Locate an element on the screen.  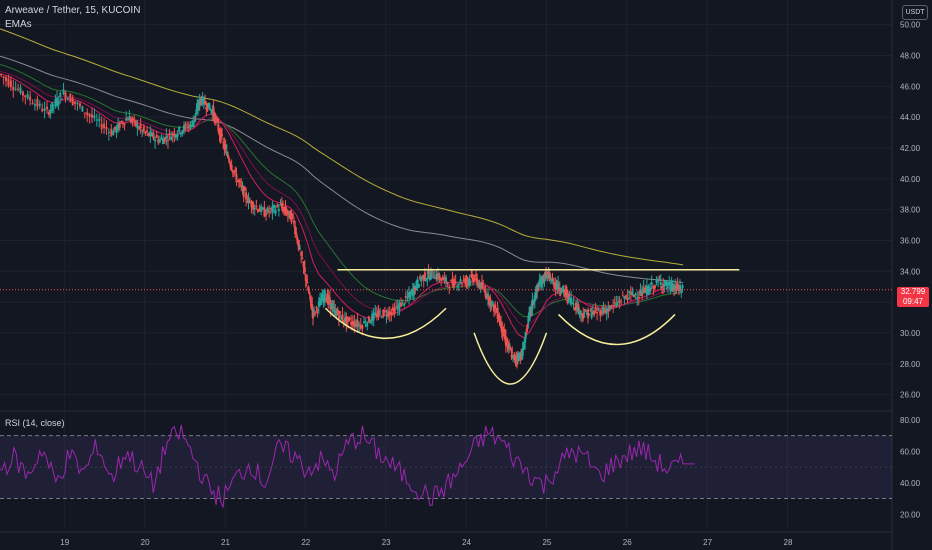
y-tick-label: 34.00 is located at coordinates (910, 271).